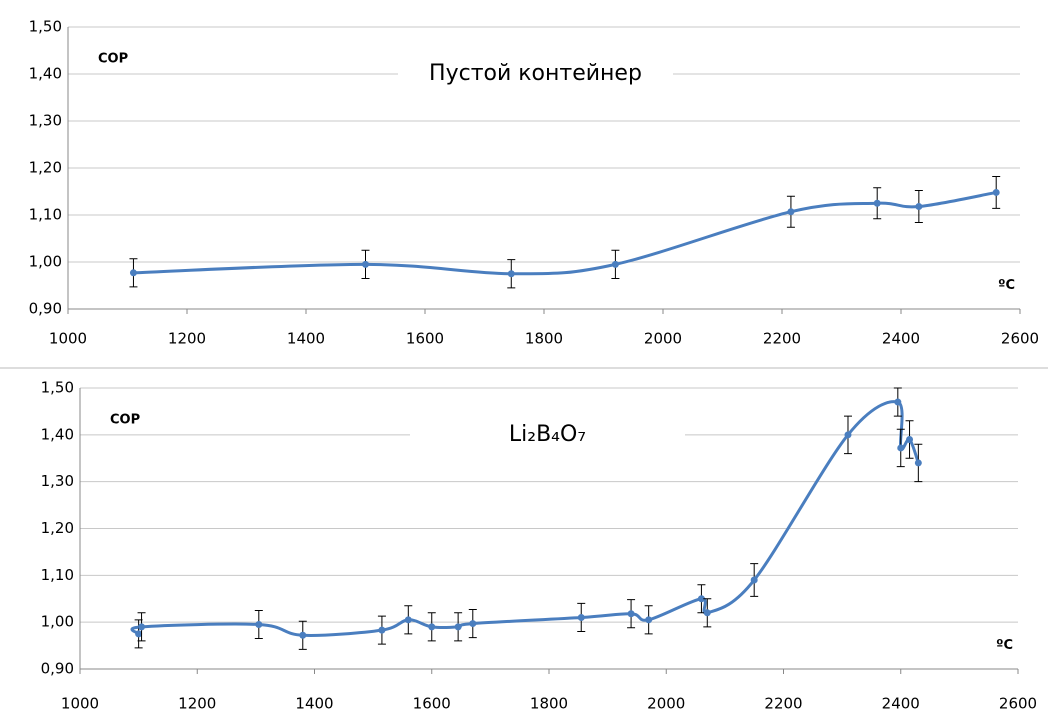  Describe the element at coordinates (565, 233) in the screenshot. I see `line` at that location.